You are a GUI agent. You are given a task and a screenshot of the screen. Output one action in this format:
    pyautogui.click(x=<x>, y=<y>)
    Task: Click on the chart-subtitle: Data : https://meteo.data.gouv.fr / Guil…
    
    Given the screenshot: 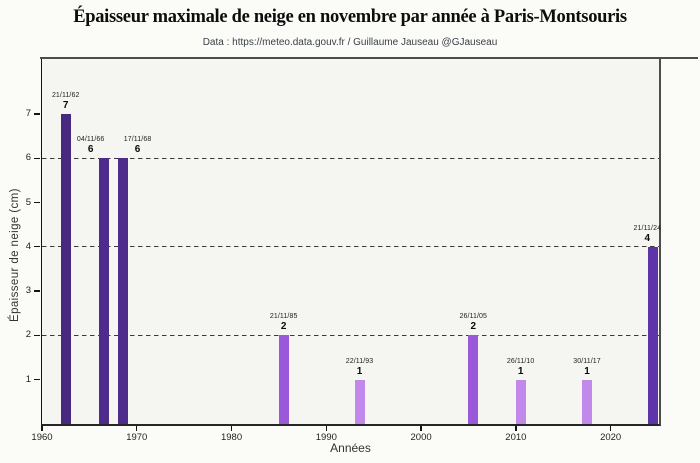 What is the action you would take?
    pyautogui.click(x=350, y=42)
    